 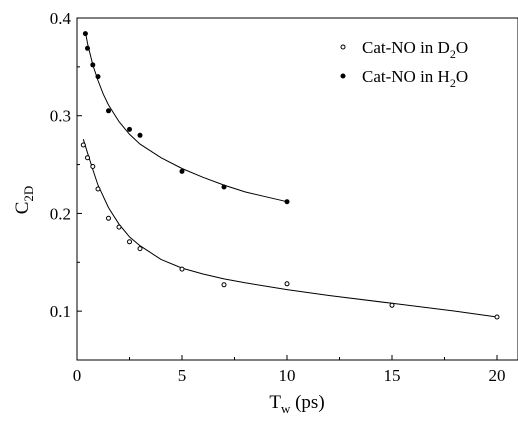 What do you see at coordinates (60, 311) in the screenshot?
I see `y-tick-label: 0.1` at bounding box center [60, 311].